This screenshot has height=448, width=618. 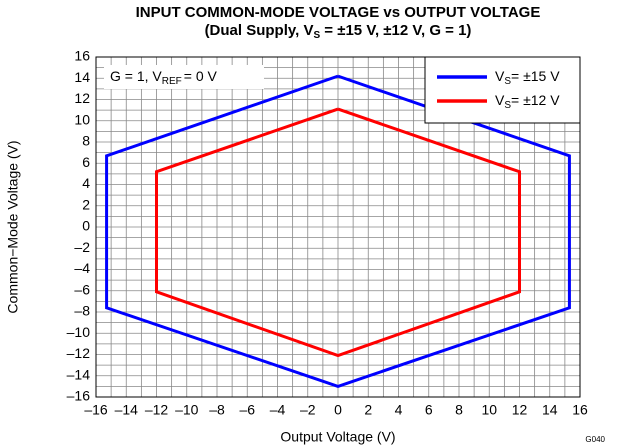 What do you see at coordinates (337, 437) in the screenshot?
I see `x-axis-label: Output Voltage (V)` at bounding box center [337, 437].